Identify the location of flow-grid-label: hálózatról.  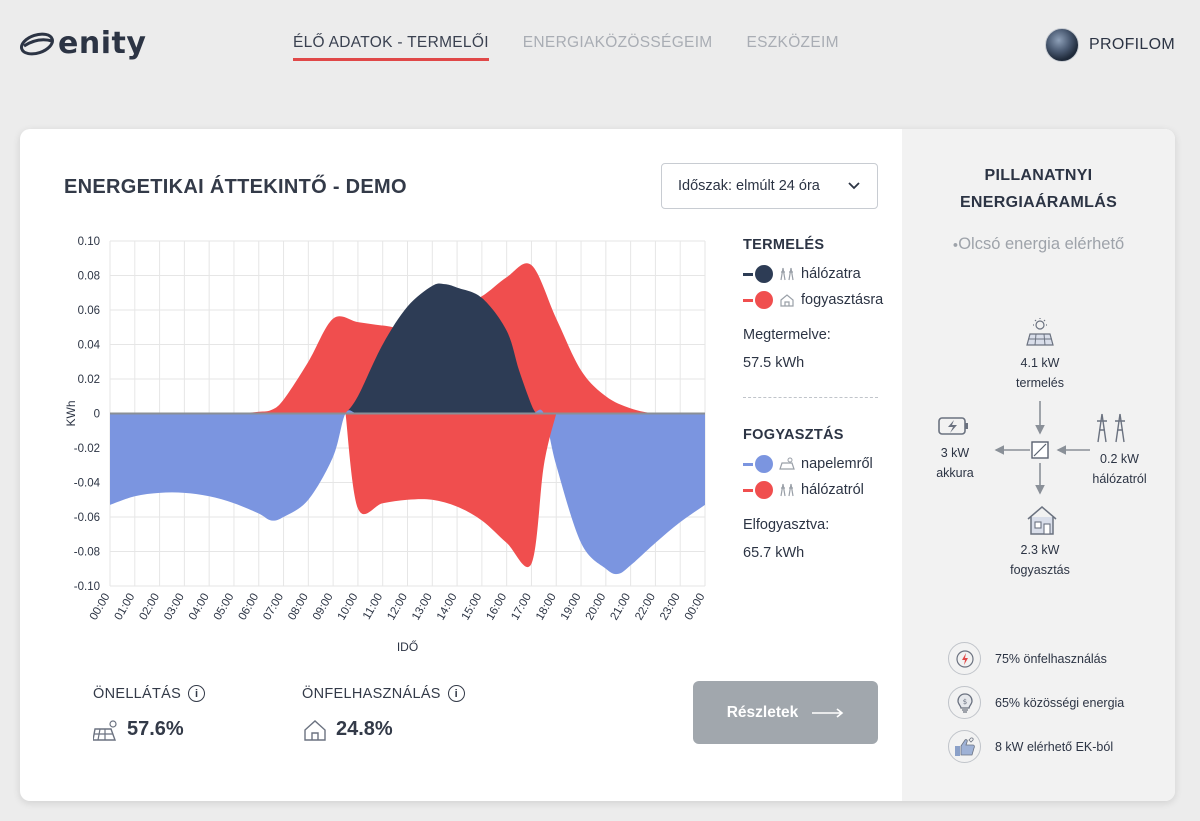
(1119, 479).